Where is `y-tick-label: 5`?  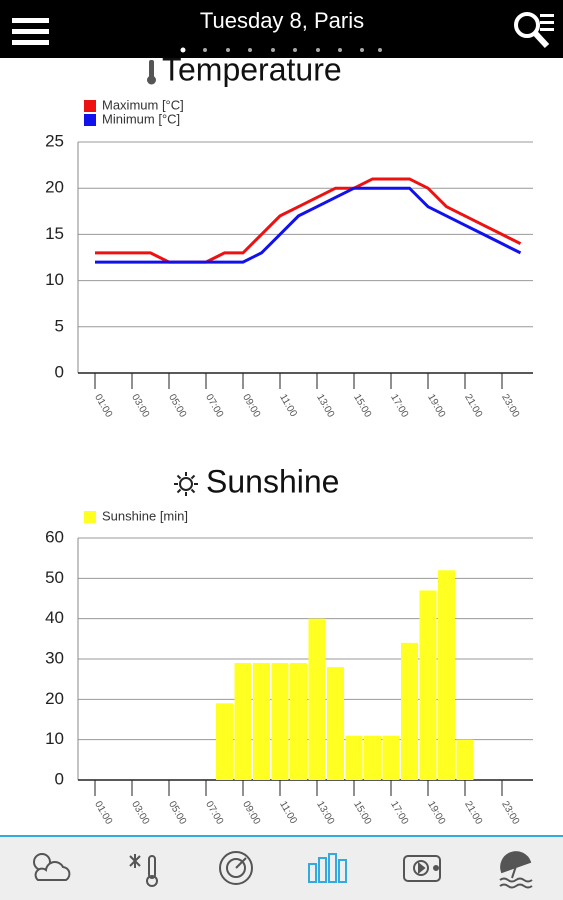 y-tick-label: 5 is located at coordinates (59, 325).